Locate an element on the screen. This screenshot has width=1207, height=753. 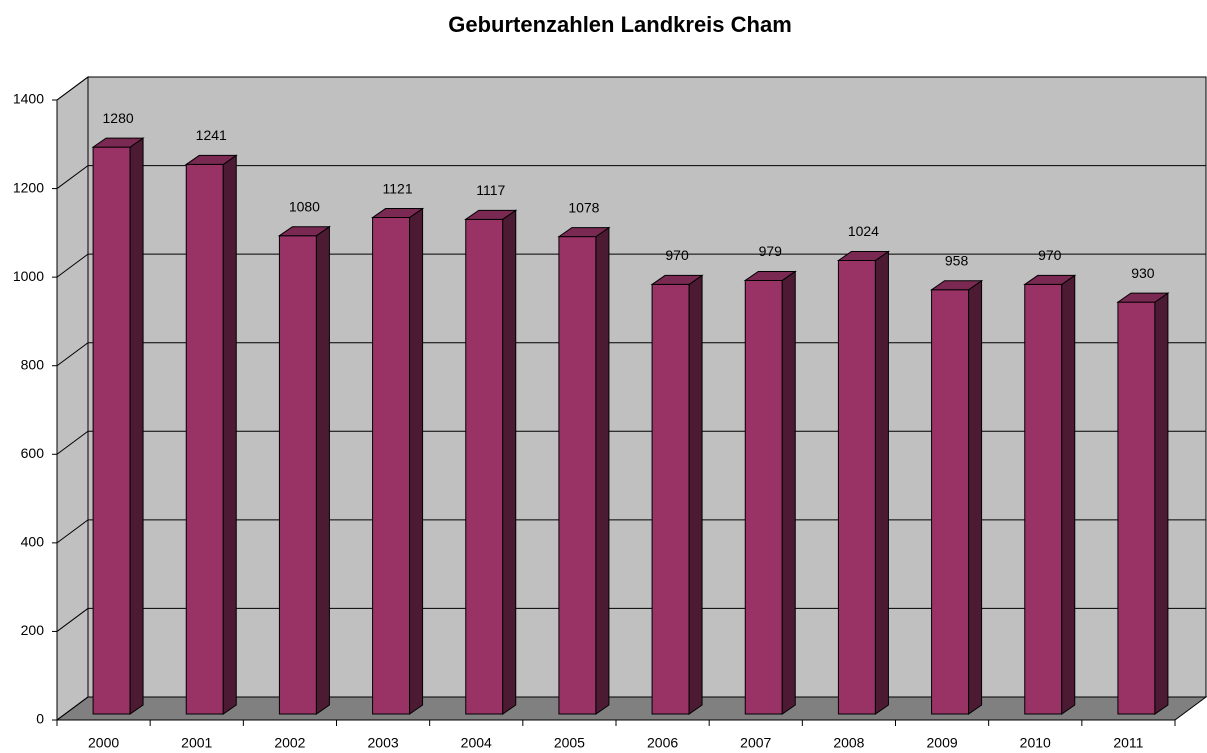
x-tick-label: 2003 is located at coordinates (383, 743).